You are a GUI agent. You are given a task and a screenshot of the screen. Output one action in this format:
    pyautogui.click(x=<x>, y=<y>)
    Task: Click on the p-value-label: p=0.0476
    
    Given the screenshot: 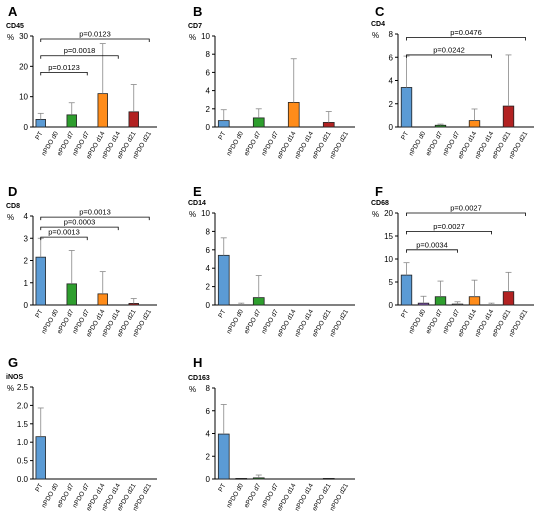 What is the action you would take?
    pyautogui.click(x=466, y=32)
    